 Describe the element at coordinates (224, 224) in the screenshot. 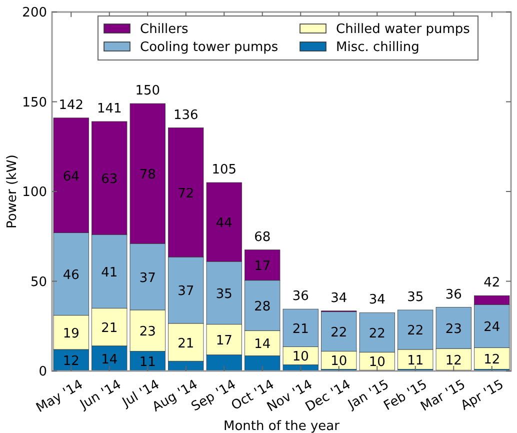

I see `data-label: 44` at that location.